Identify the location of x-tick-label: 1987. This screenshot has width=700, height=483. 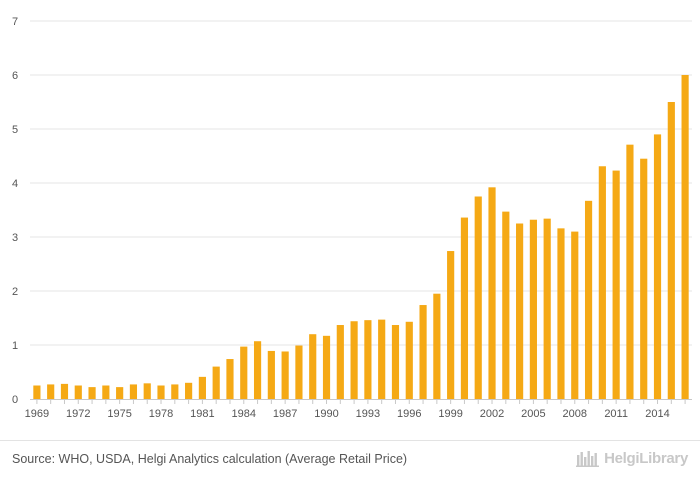
(285, 414).